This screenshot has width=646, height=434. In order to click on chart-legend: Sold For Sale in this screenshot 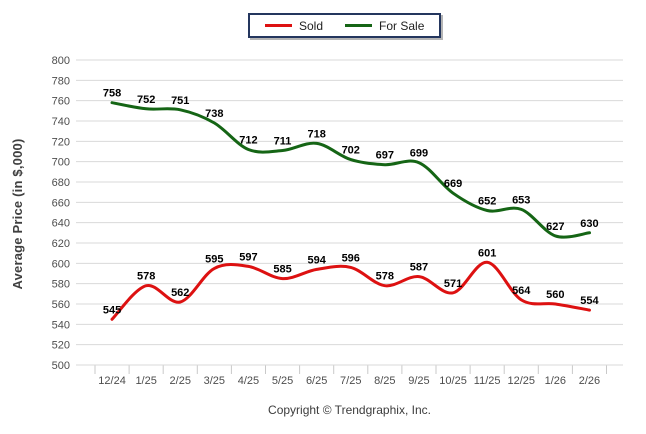, I will do `click(345, 25)`.